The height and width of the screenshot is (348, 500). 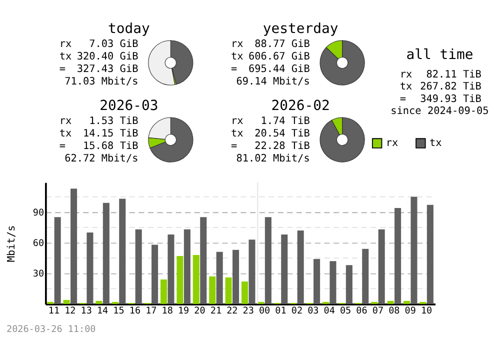 What do you see at coordinates (280, 311) in the screenshot?
I see `x-tick-label: 01` at bounding box center [280, 311].